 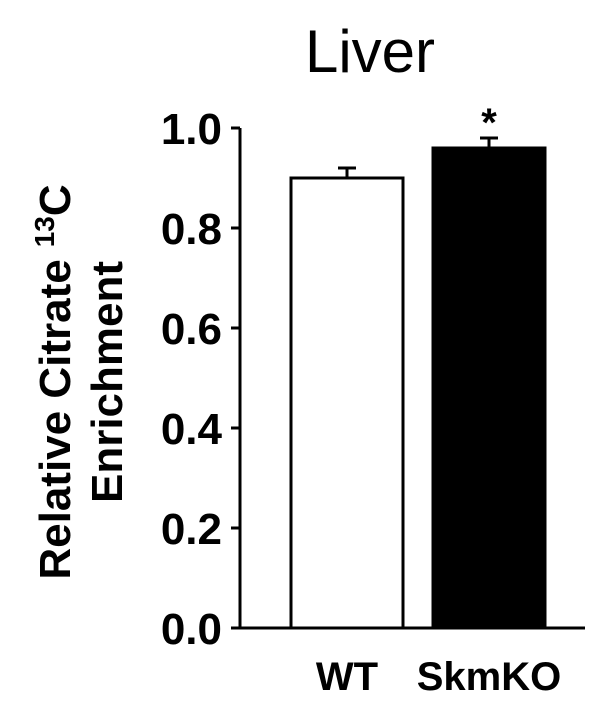 What do you see at coordinates (489, 123) in the screenshot?
I see `significance-marker: *` at bounding box center [489, 123].